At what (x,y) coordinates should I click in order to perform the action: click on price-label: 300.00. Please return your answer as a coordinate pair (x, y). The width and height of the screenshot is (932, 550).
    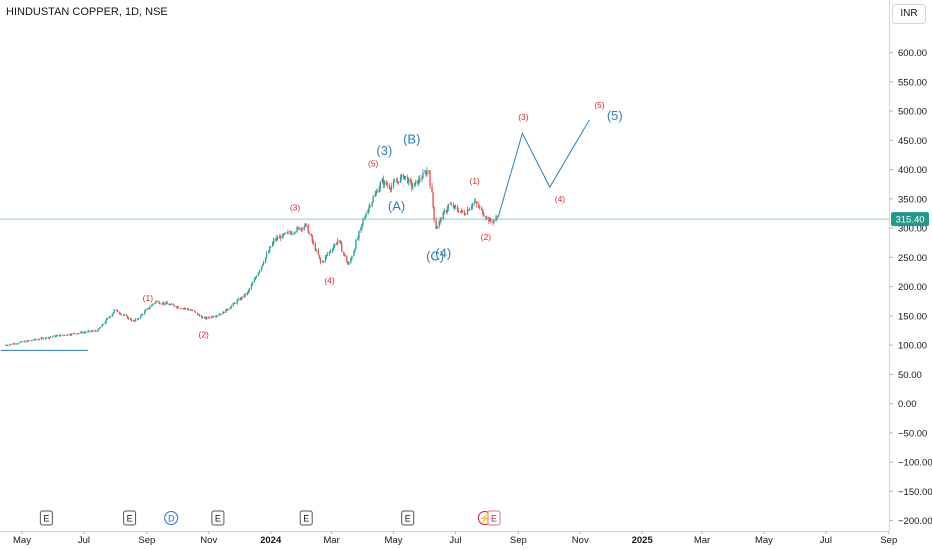
    Looking at the image, I should click on (912, 229).